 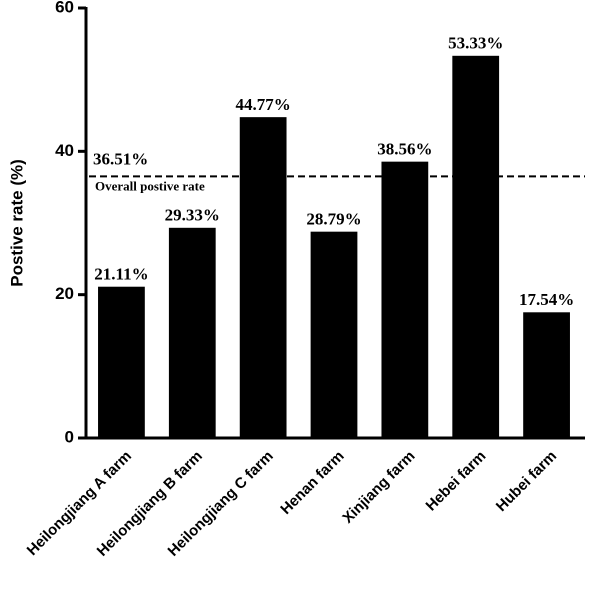 What do you see at coordinates (546, 299) in the screenshot?
I see `data-label: 17.54%` at bounding box center [546, 299].